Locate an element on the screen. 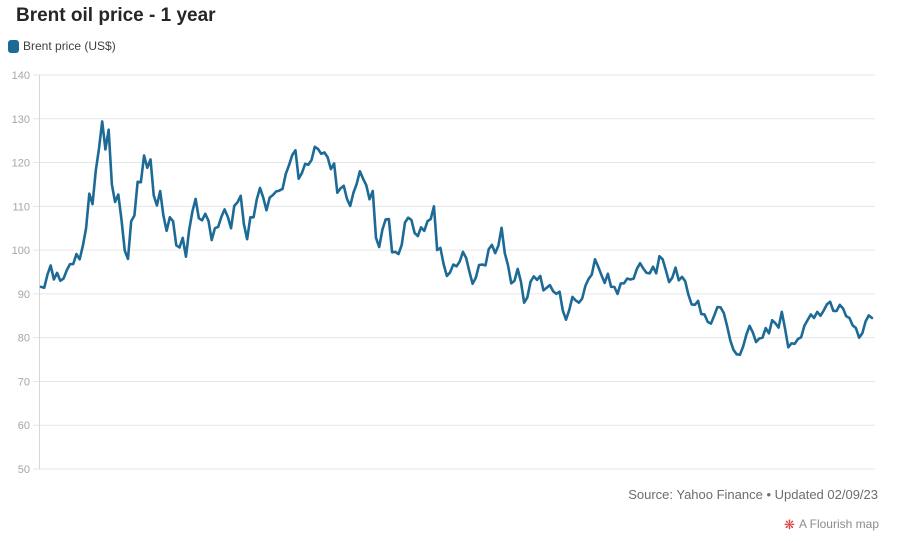 Image resolution: width=900 pixels, height=541 pixels. flourish-credit-label: A Flourish map is located at coordinates (838, 524).